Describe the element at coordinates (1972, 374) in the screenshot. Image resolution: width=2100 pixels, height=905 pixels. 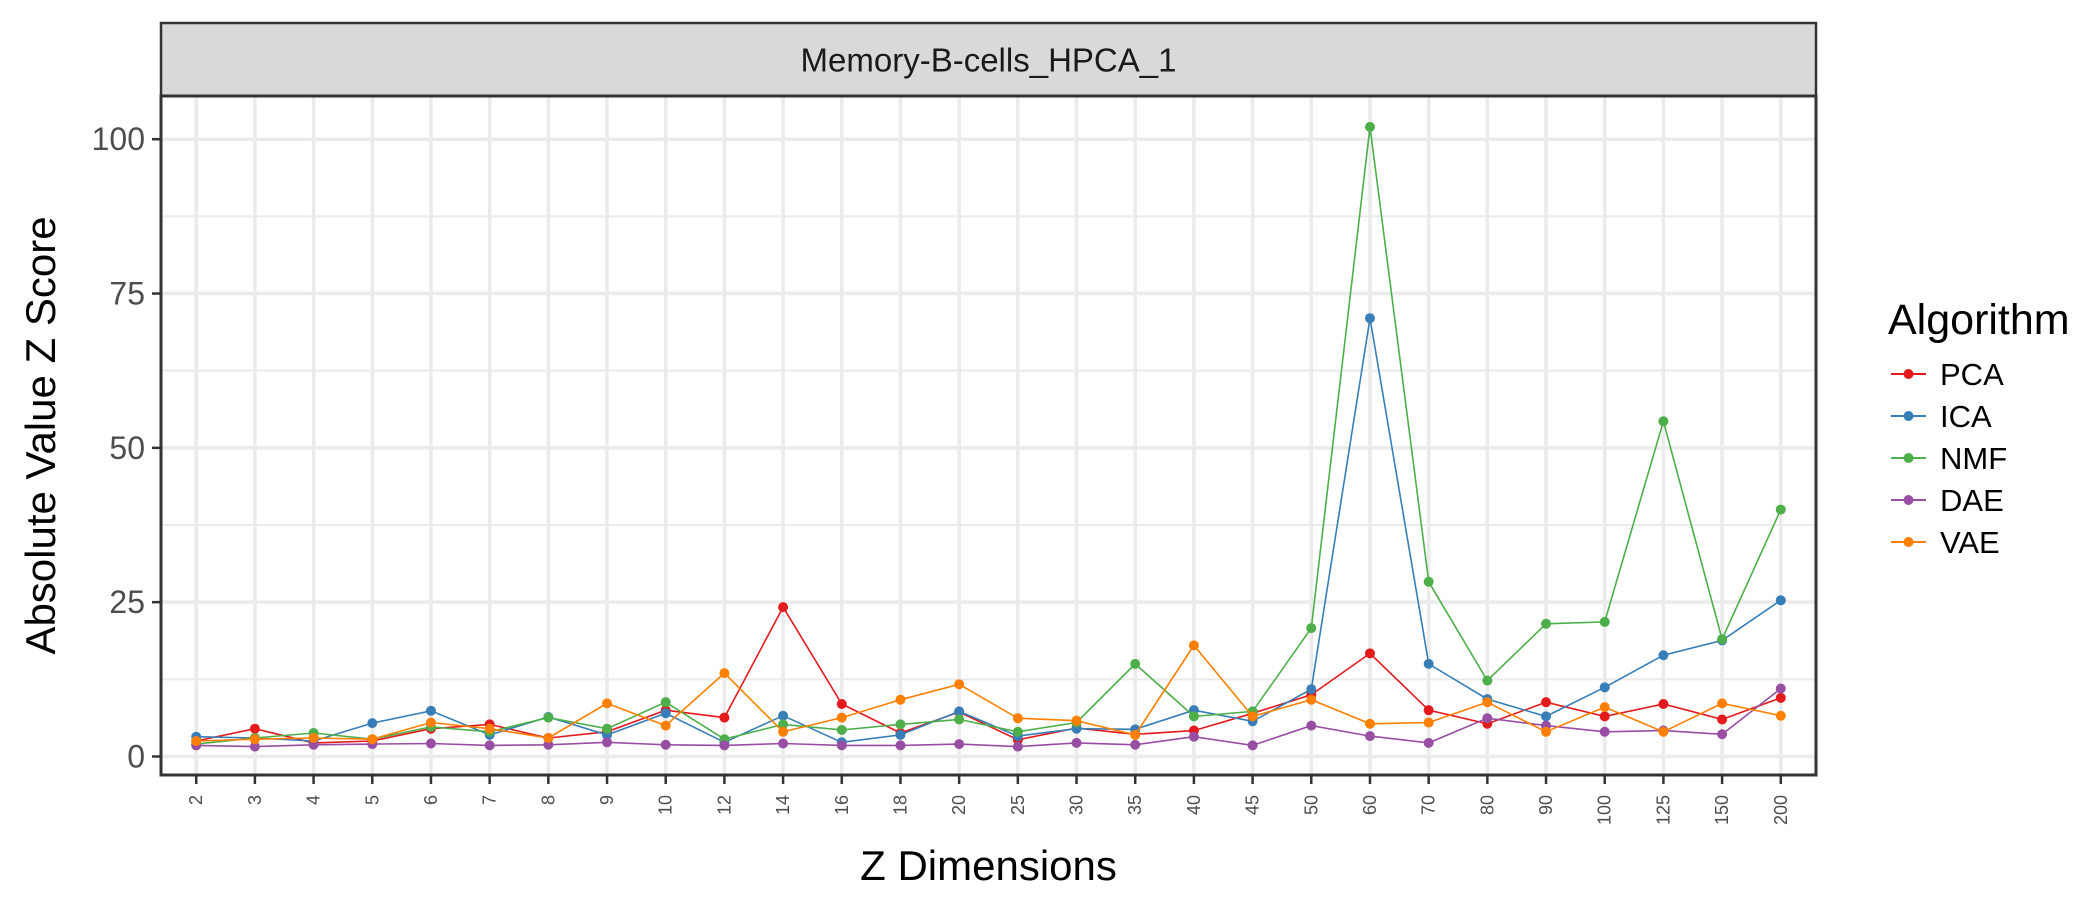
I see `legend-label: PCA` at that location.